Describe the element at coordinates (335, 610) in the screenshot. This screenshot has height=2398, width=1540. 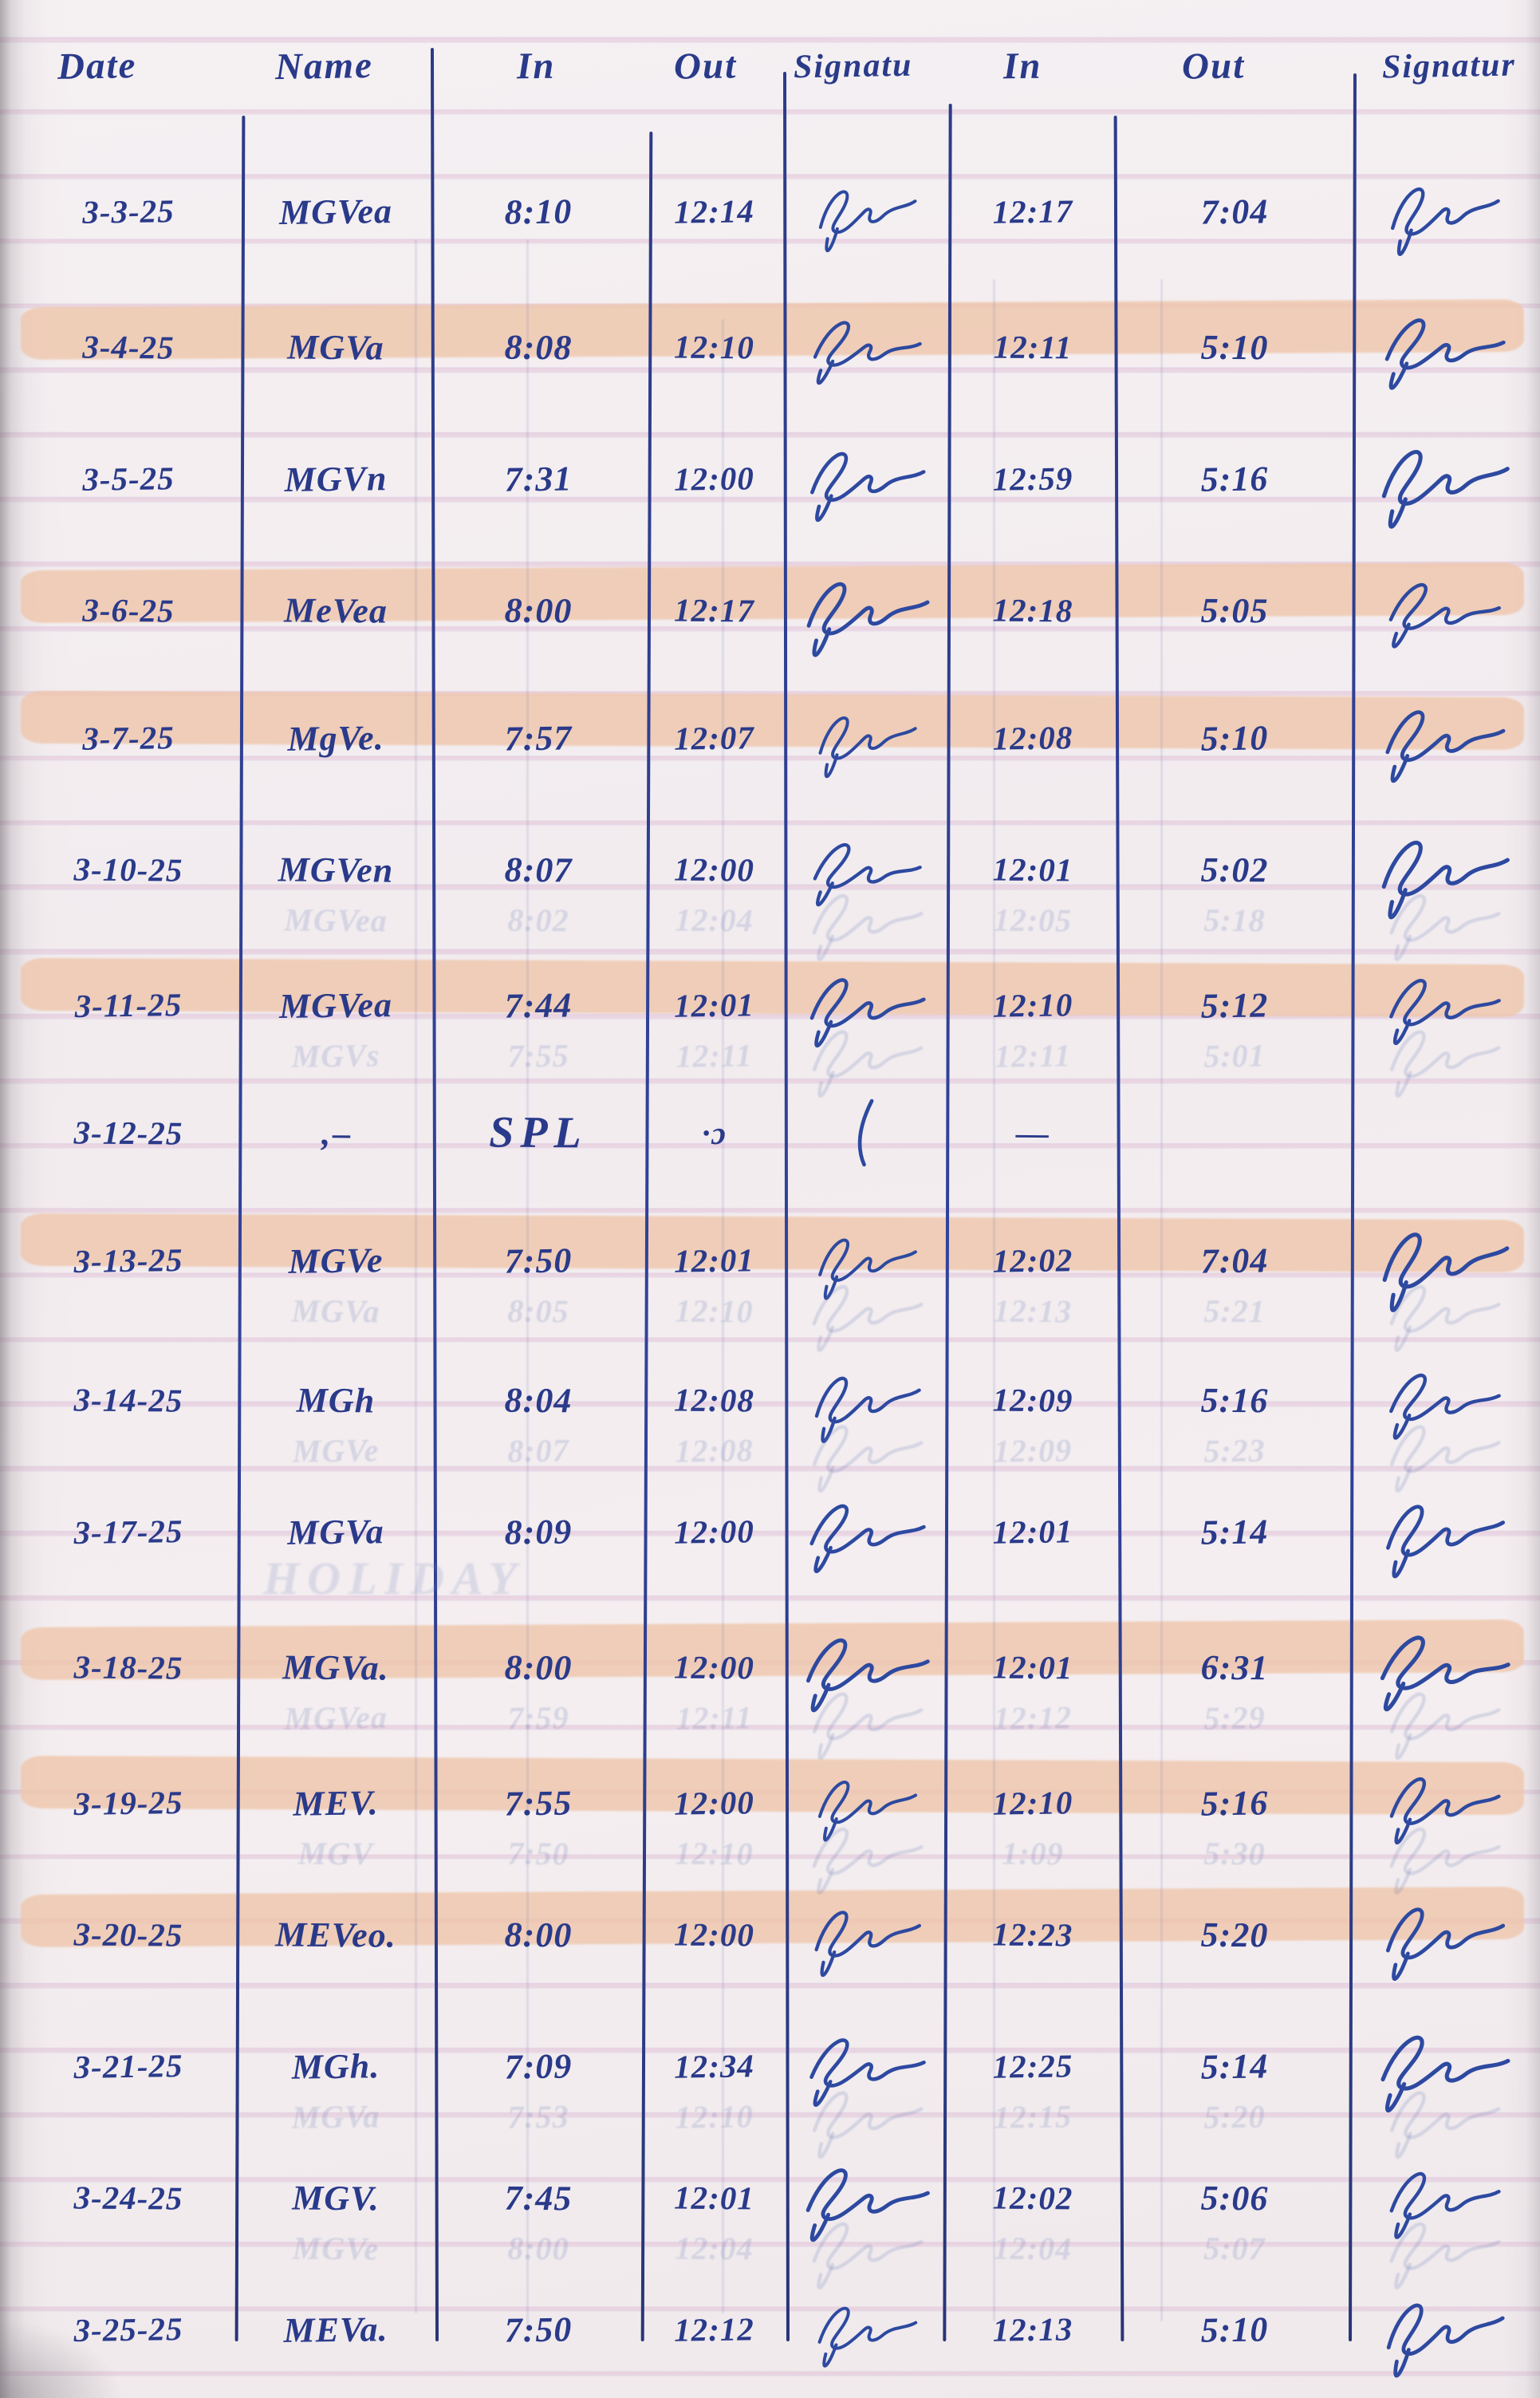
I see `name-cell: MeVea` at that location.